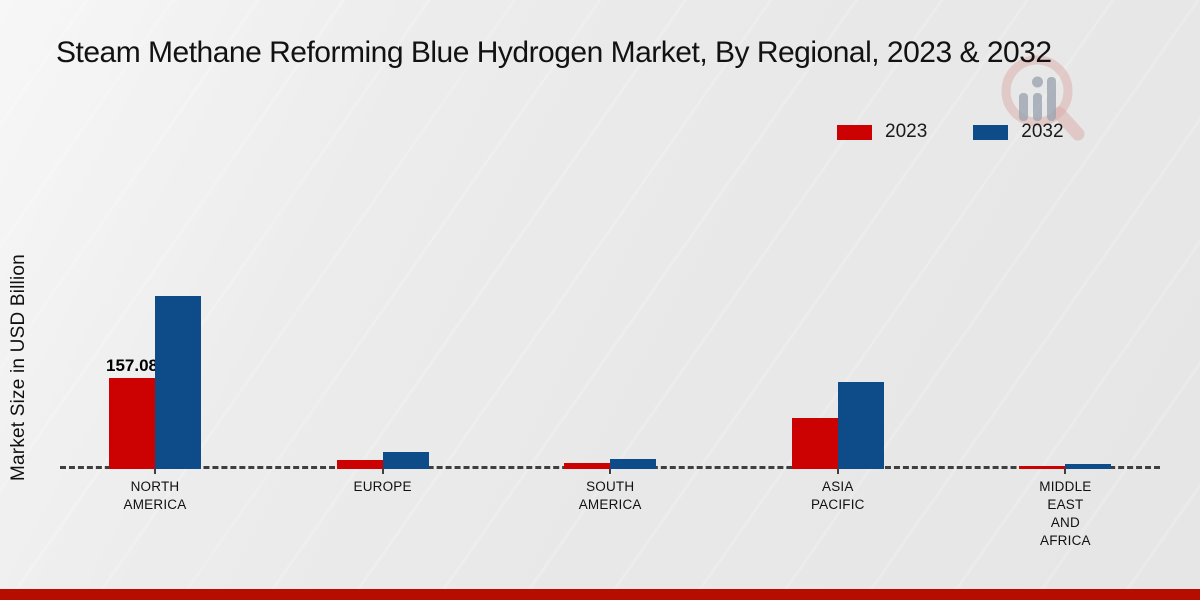 This screenshot has height=600, width=1200. Describe the element at coordinates (1088, 466) in the screenshot. I see `bar-2032-middle` at that location.